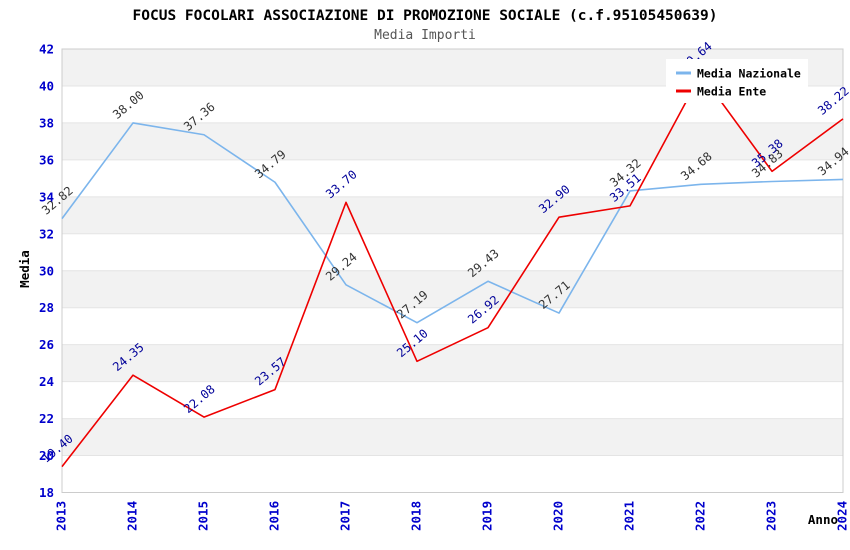 The image size is (850, 550). Describe the element at coordinates (46, 85) in the screenshot. I see `y-tick-label: 40` at that location.